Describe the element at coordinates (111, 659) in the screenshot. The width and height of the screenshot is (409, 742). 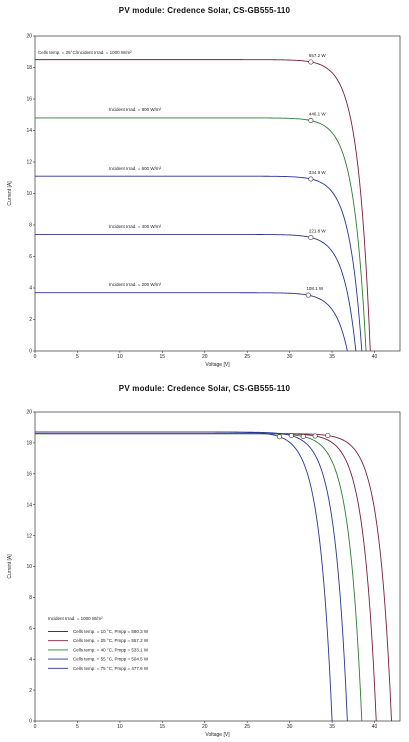
I see `legend-entry: Cells temp. = 55 °C, Pmpp = 504.5 W` at that location.